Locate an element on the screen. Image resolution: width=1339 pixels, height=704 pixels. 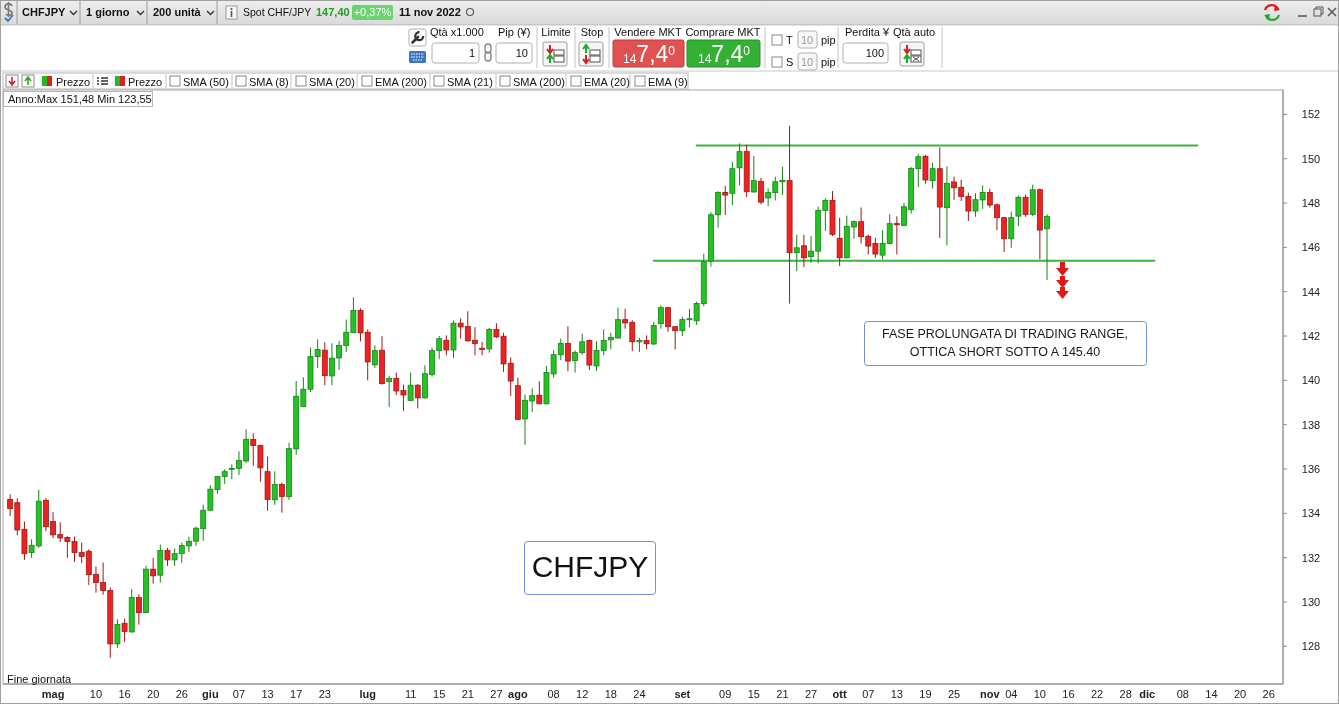
text: 147,40 is located at coordinates (333, 12).